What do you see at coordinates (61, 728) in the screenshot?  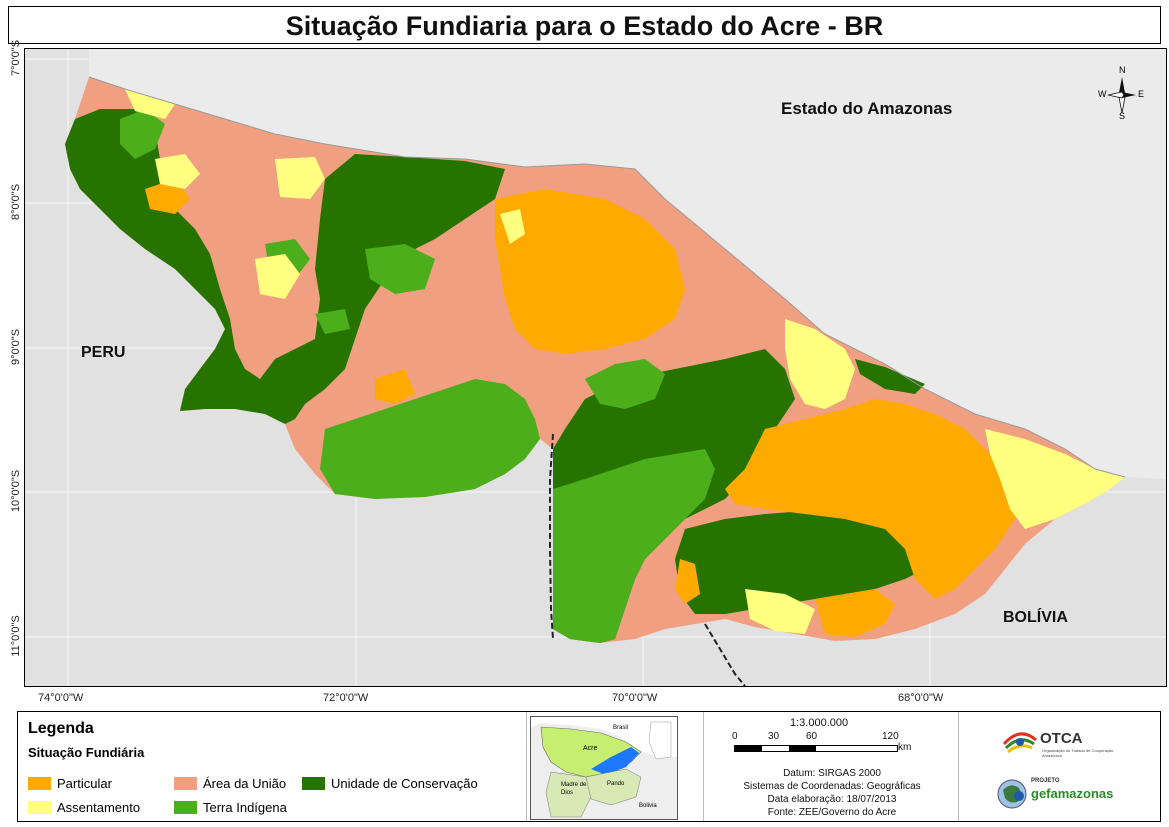 I see `legend-title: Legenda` at bounding box center [61, 728].